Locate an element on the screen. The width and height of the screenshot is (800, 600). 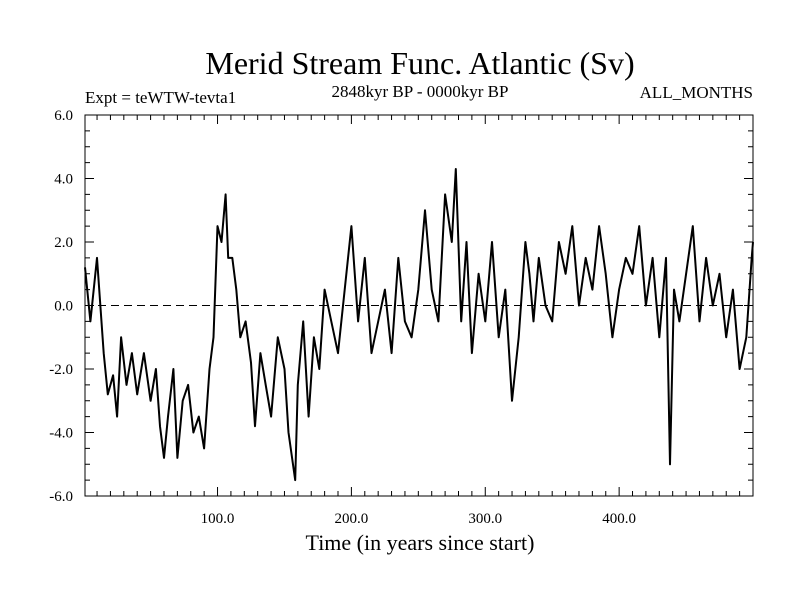
months-label: ALL_MONTHS is located at coordinates (696, 92).